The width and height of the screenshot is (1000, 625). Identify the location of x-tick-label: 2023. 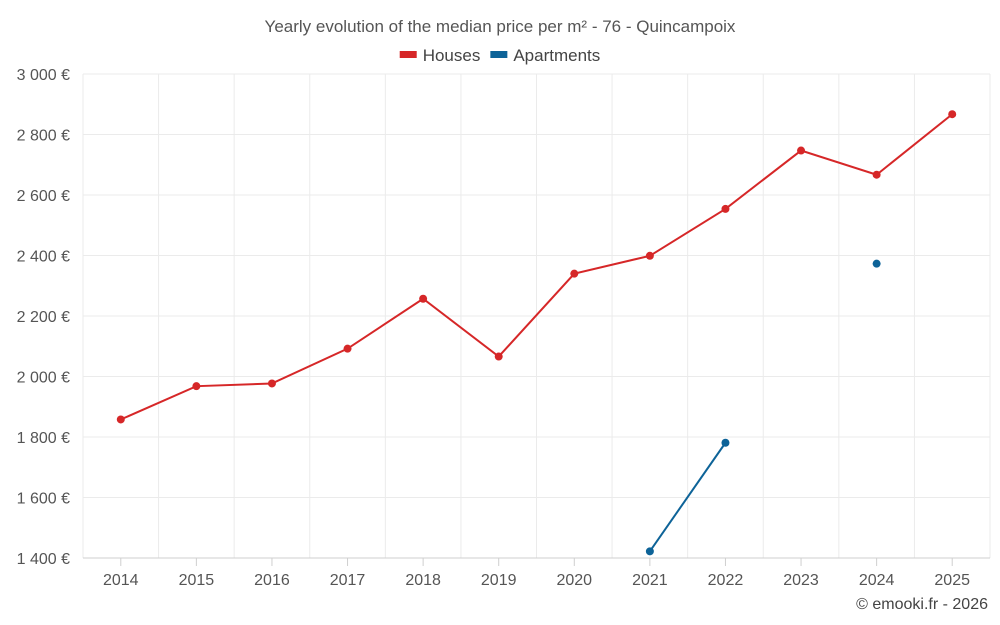
(801, 580).